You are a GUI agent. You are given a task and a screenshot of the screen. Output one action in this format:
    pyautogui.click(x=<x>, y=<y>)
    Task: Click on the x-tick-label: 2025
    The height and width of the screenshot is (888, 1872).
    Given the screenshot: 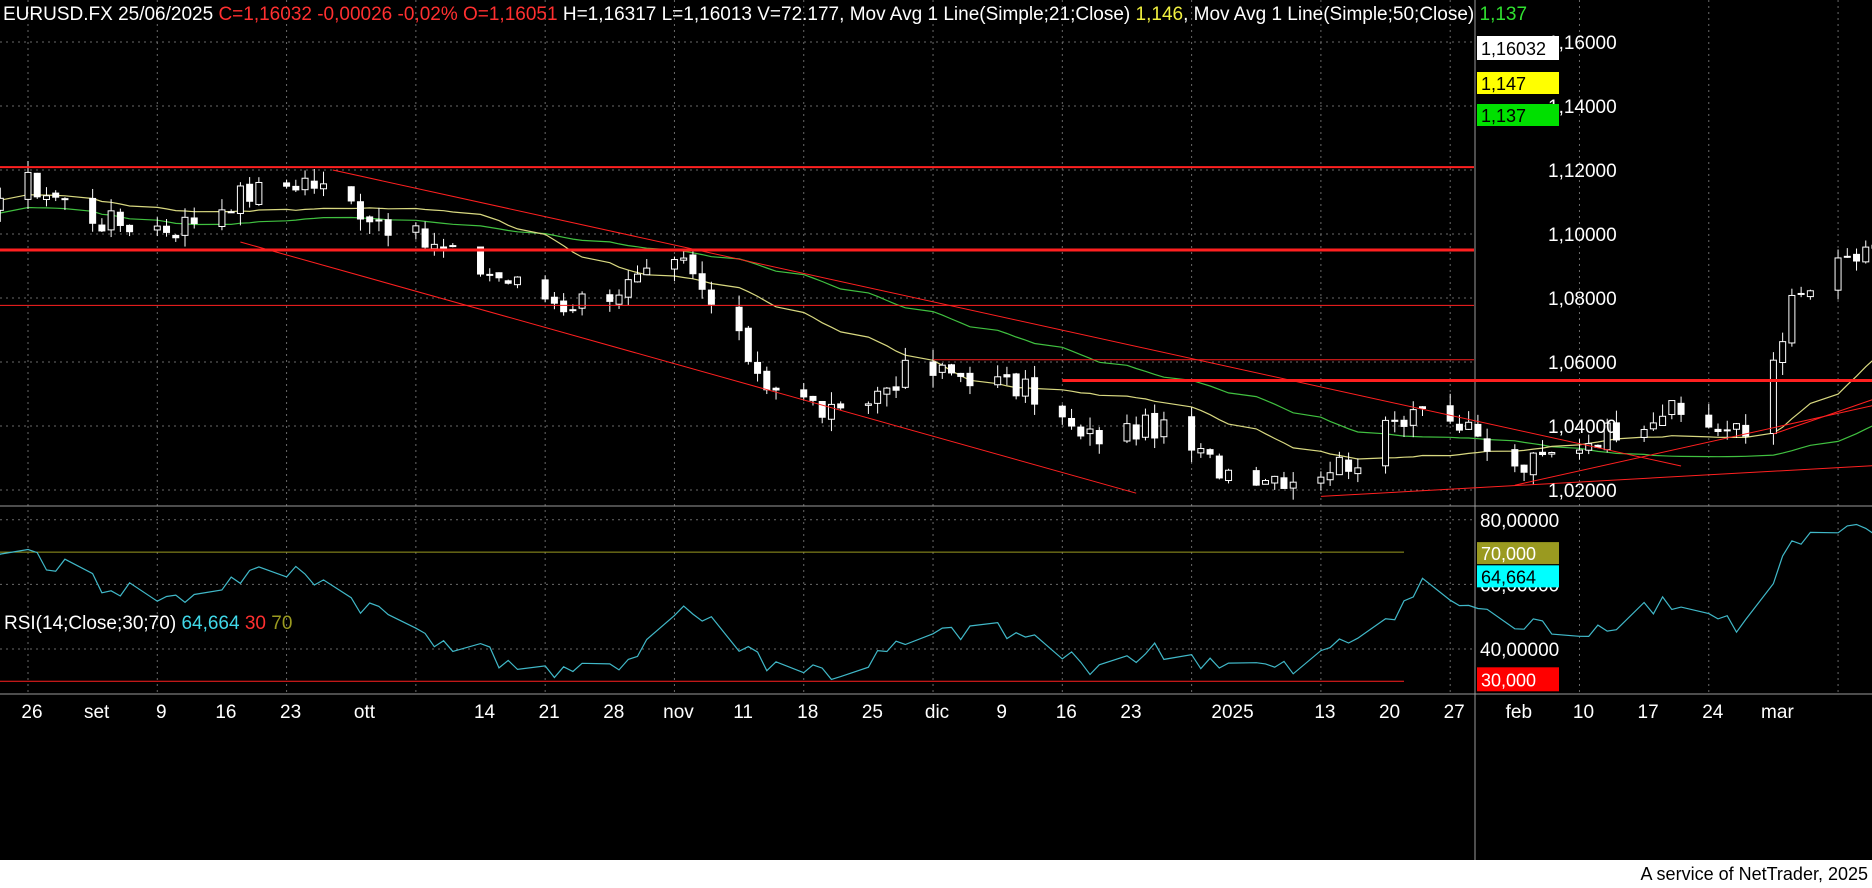 What is the action you would take?
    pyautogui.click(x=1232, y=712)
    